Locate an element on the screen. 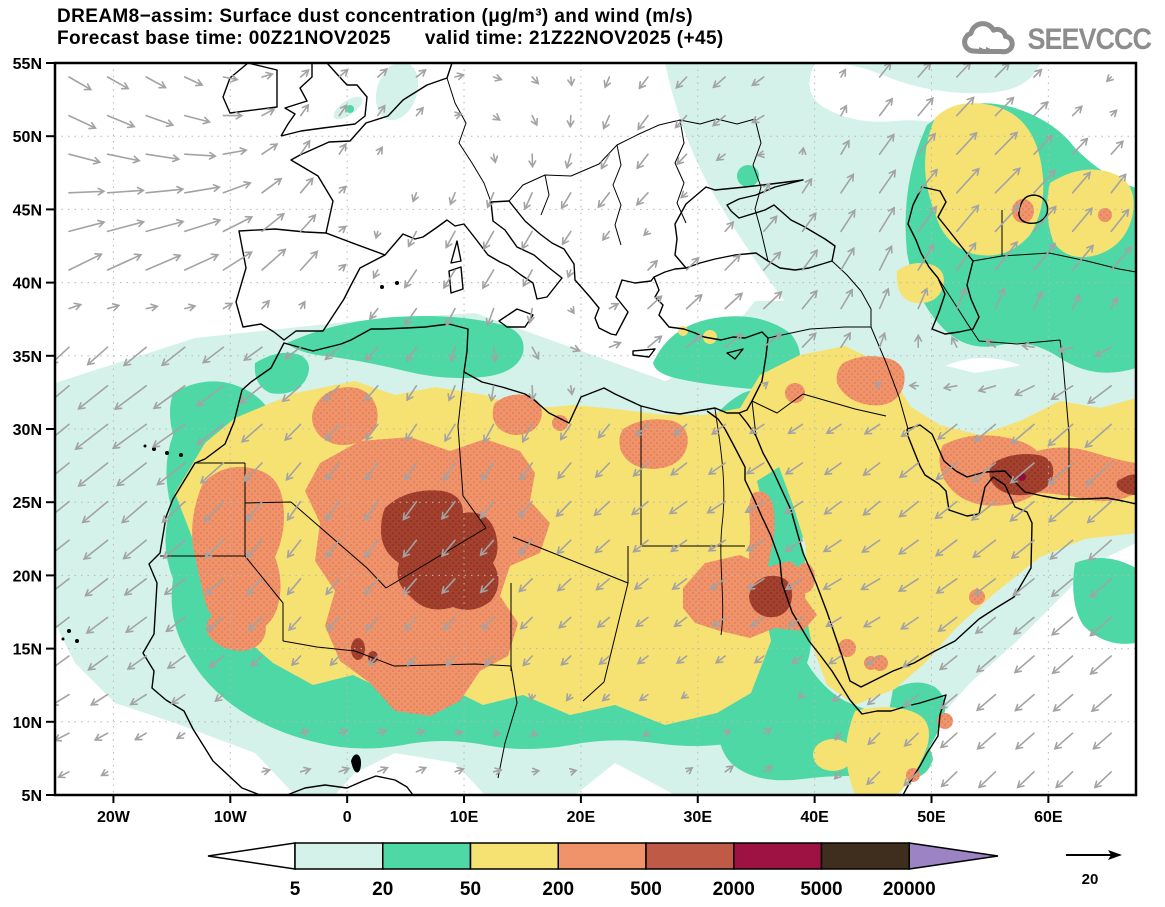 This screenshot has width=1165, height=907. lon-tick-label: 30E is located at coordinates (698, 817).